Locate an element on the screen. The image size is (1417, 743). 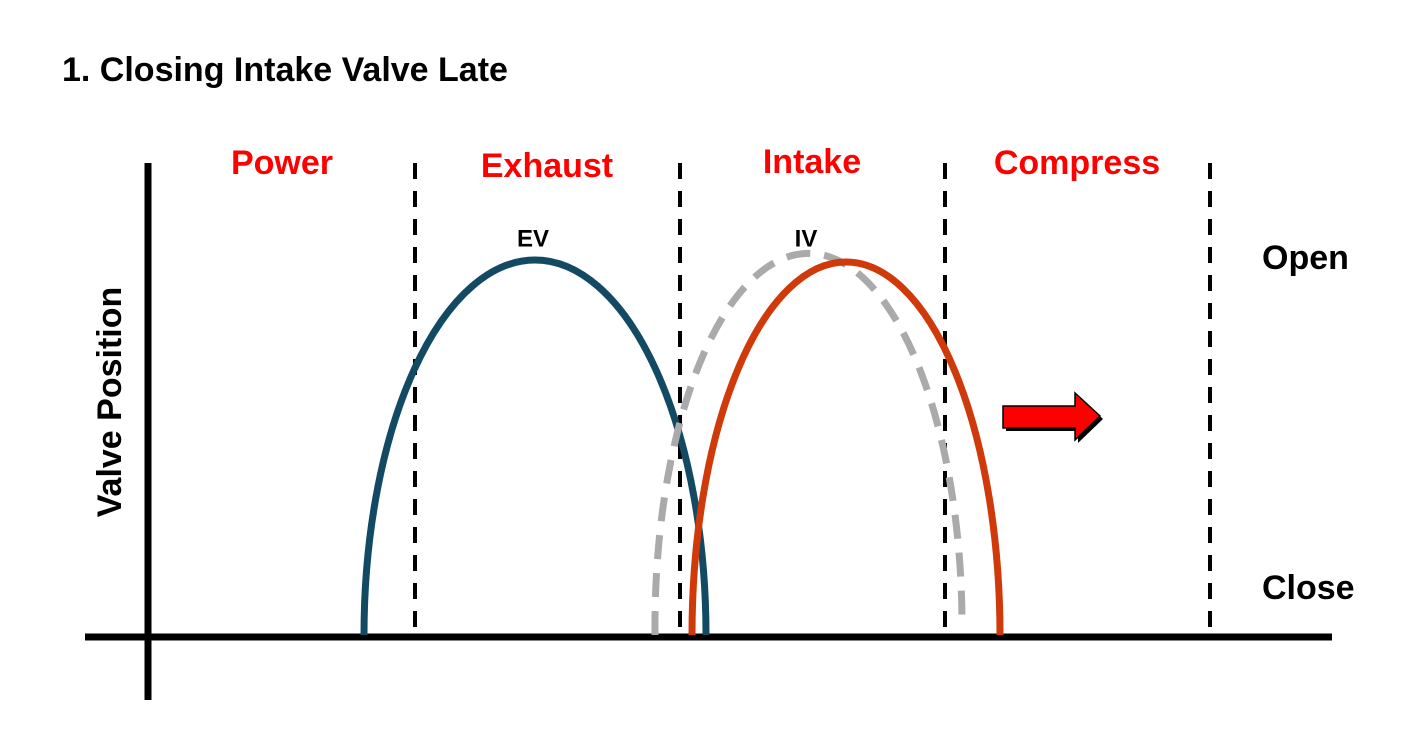
open-label: Open is located at coordinates (1305, 258).